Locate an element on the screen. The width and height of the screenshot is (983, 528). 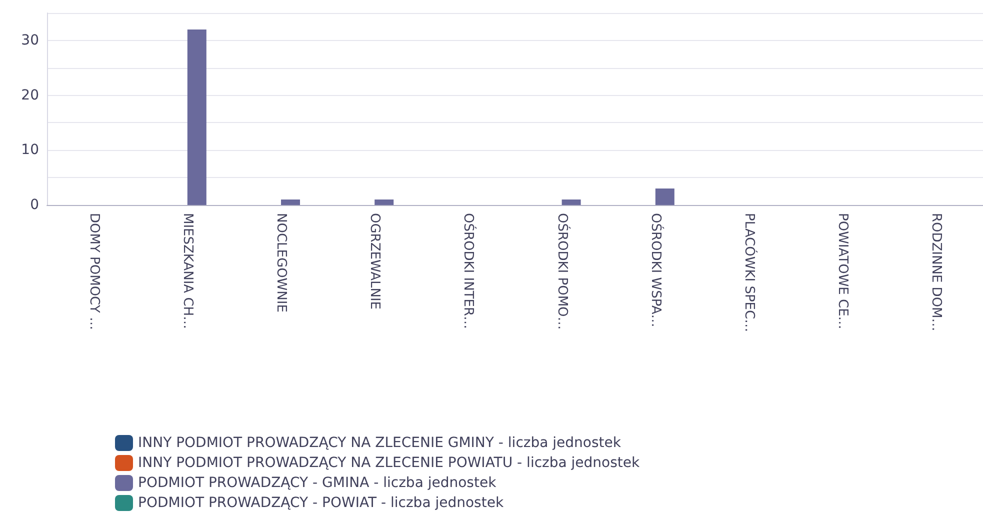
legend-label: INNY PODMIOT PROWADZĄCY NA ZLECENIE POWIATU - liczba jednostek is located at coordinates (389, 463).